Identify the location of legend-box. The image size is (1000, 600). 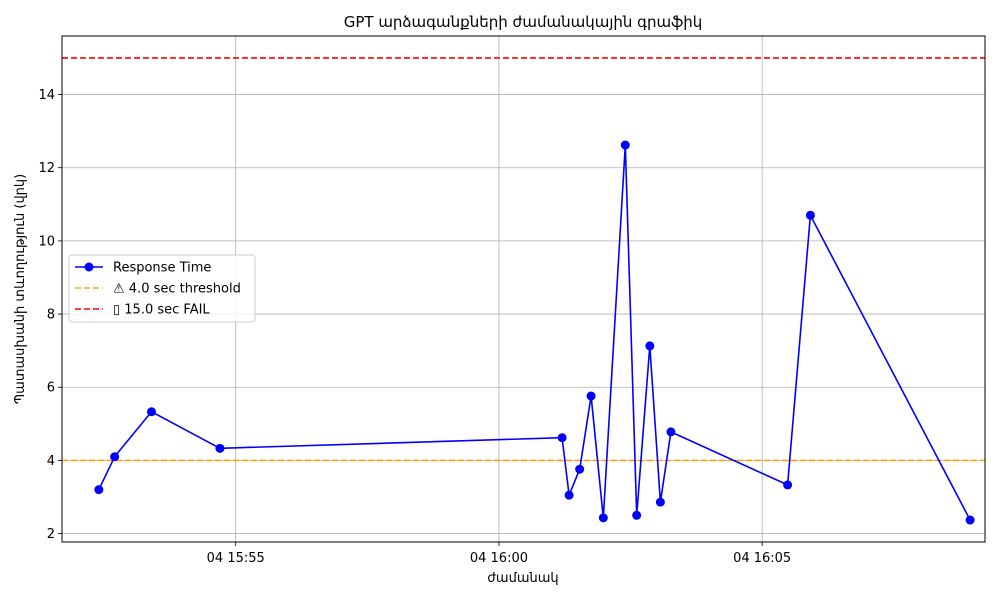
(162, 288).